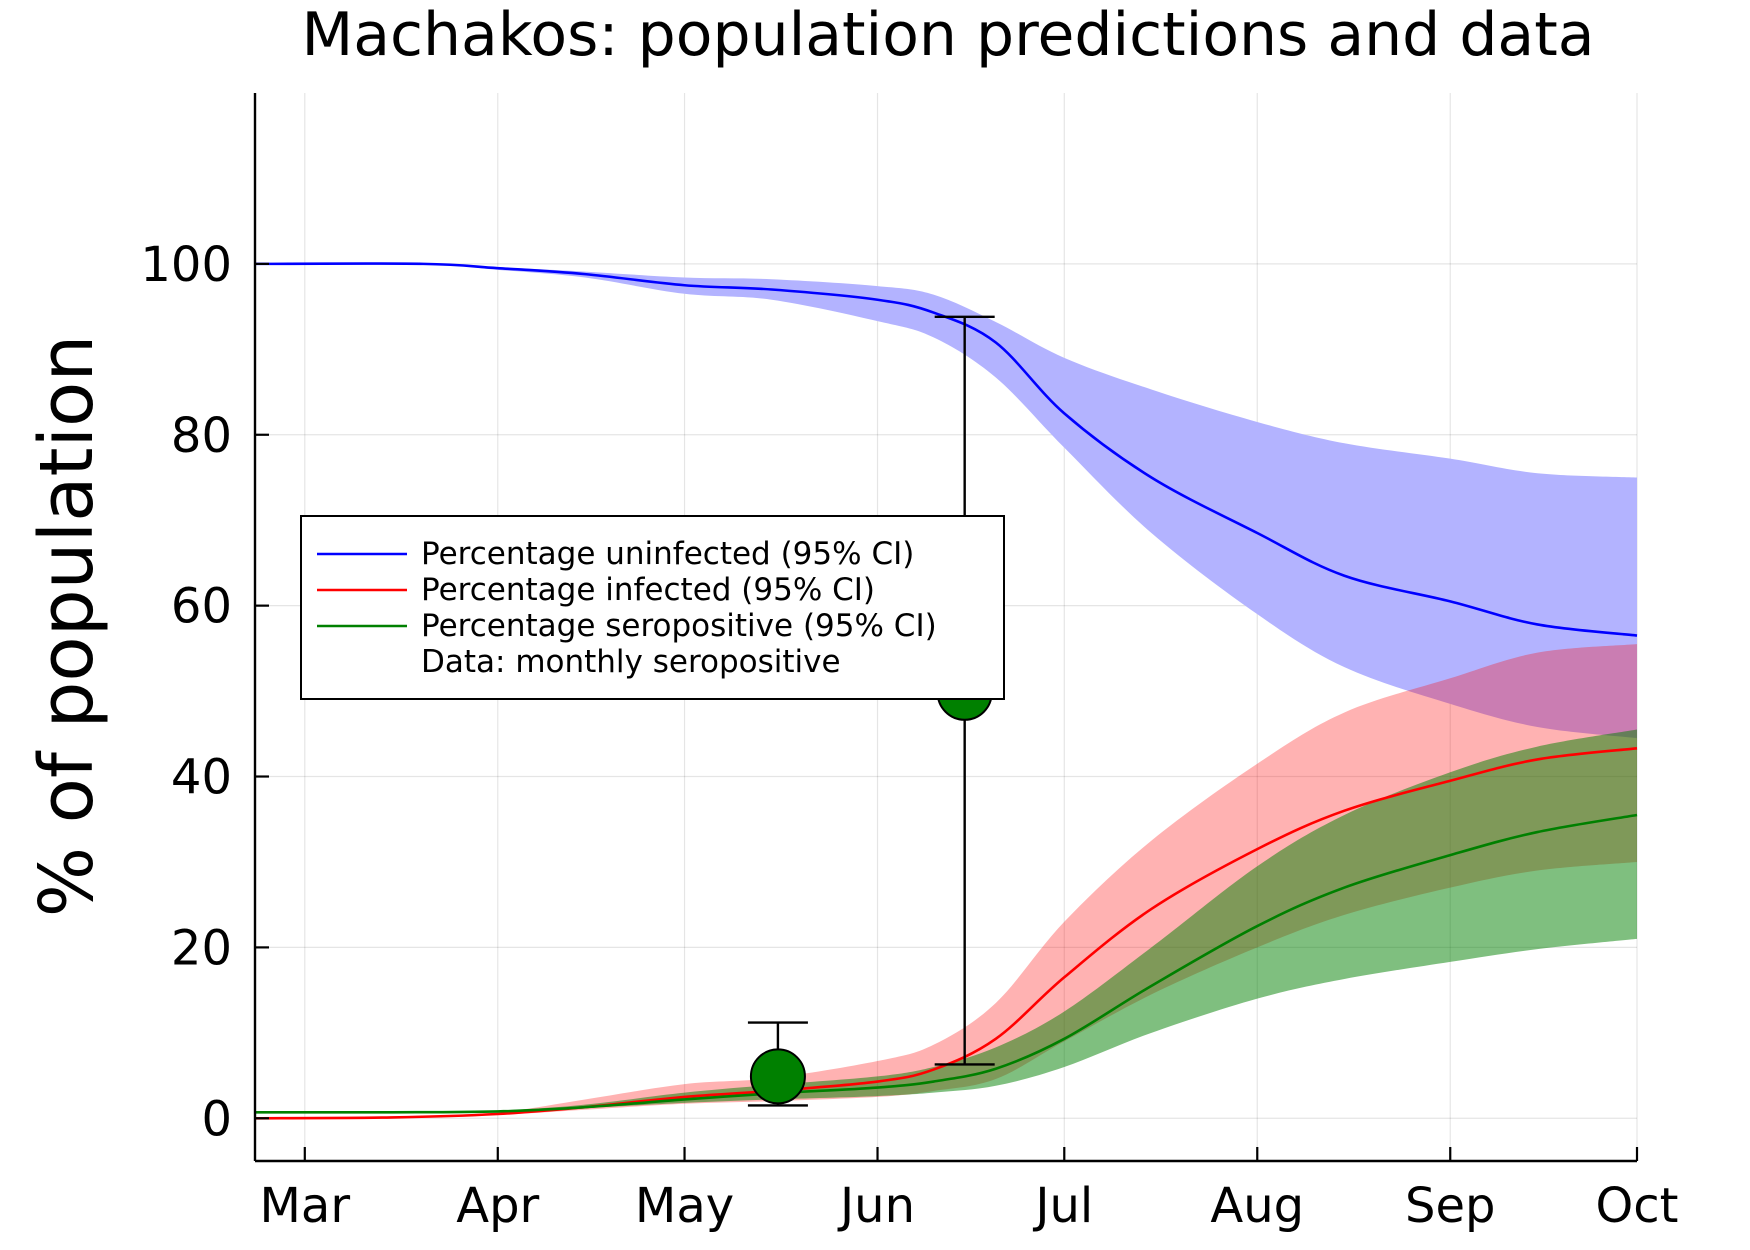  What do you see at coordinates (648, 590) in the screenshot?
I see `legend-label: Percentage infected (95% CI)` at bounding box center [648, 590].